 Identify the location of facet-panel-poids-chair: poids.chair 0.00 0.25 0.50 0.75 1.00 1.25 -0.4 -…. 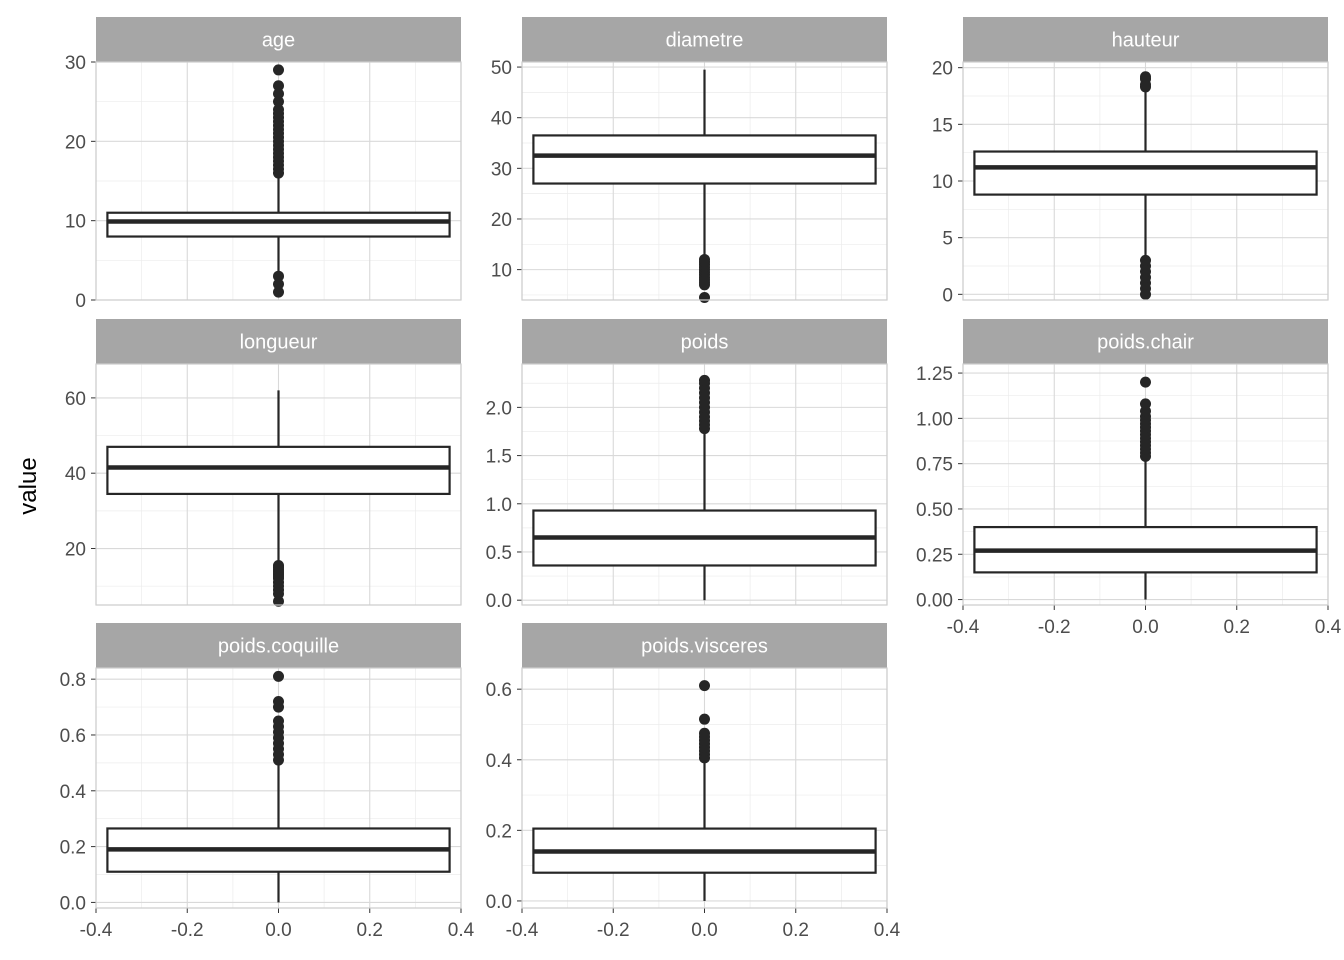
(1129, 478).